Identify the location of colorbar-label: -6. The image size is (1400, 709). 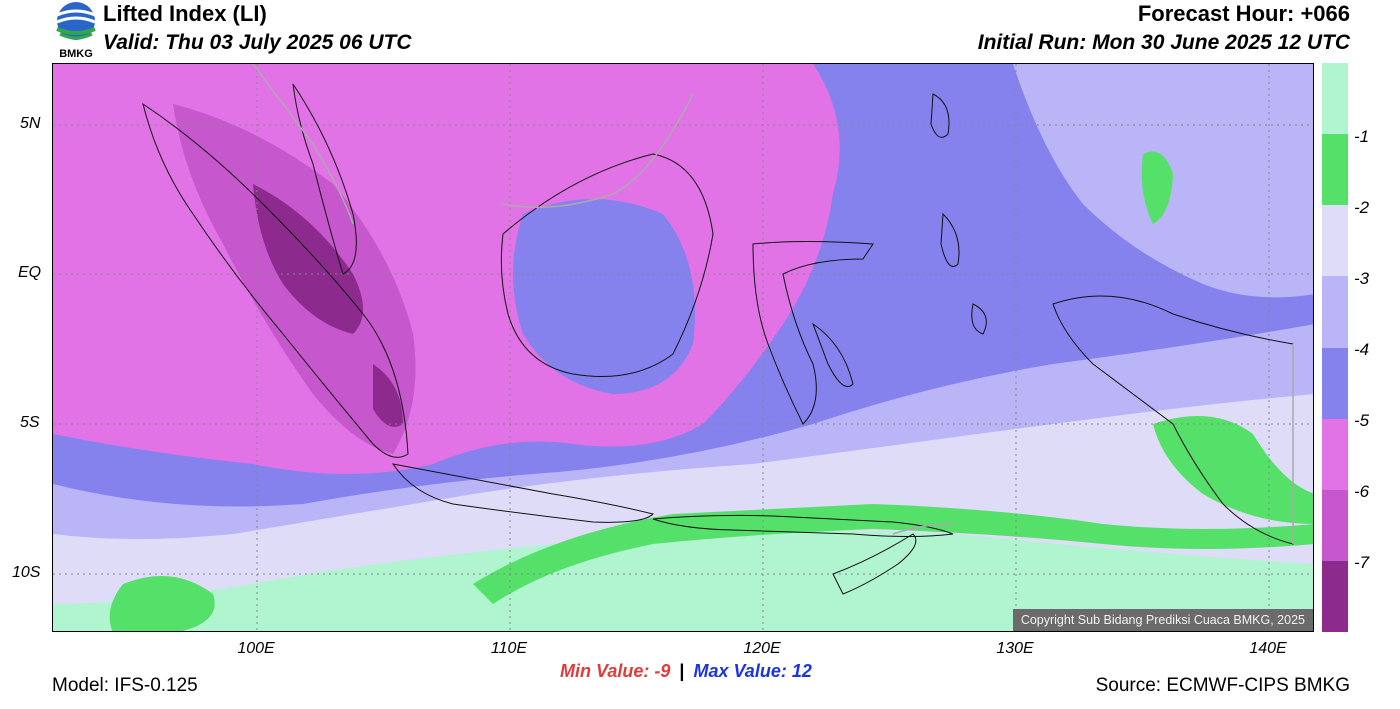
(1362, 491).